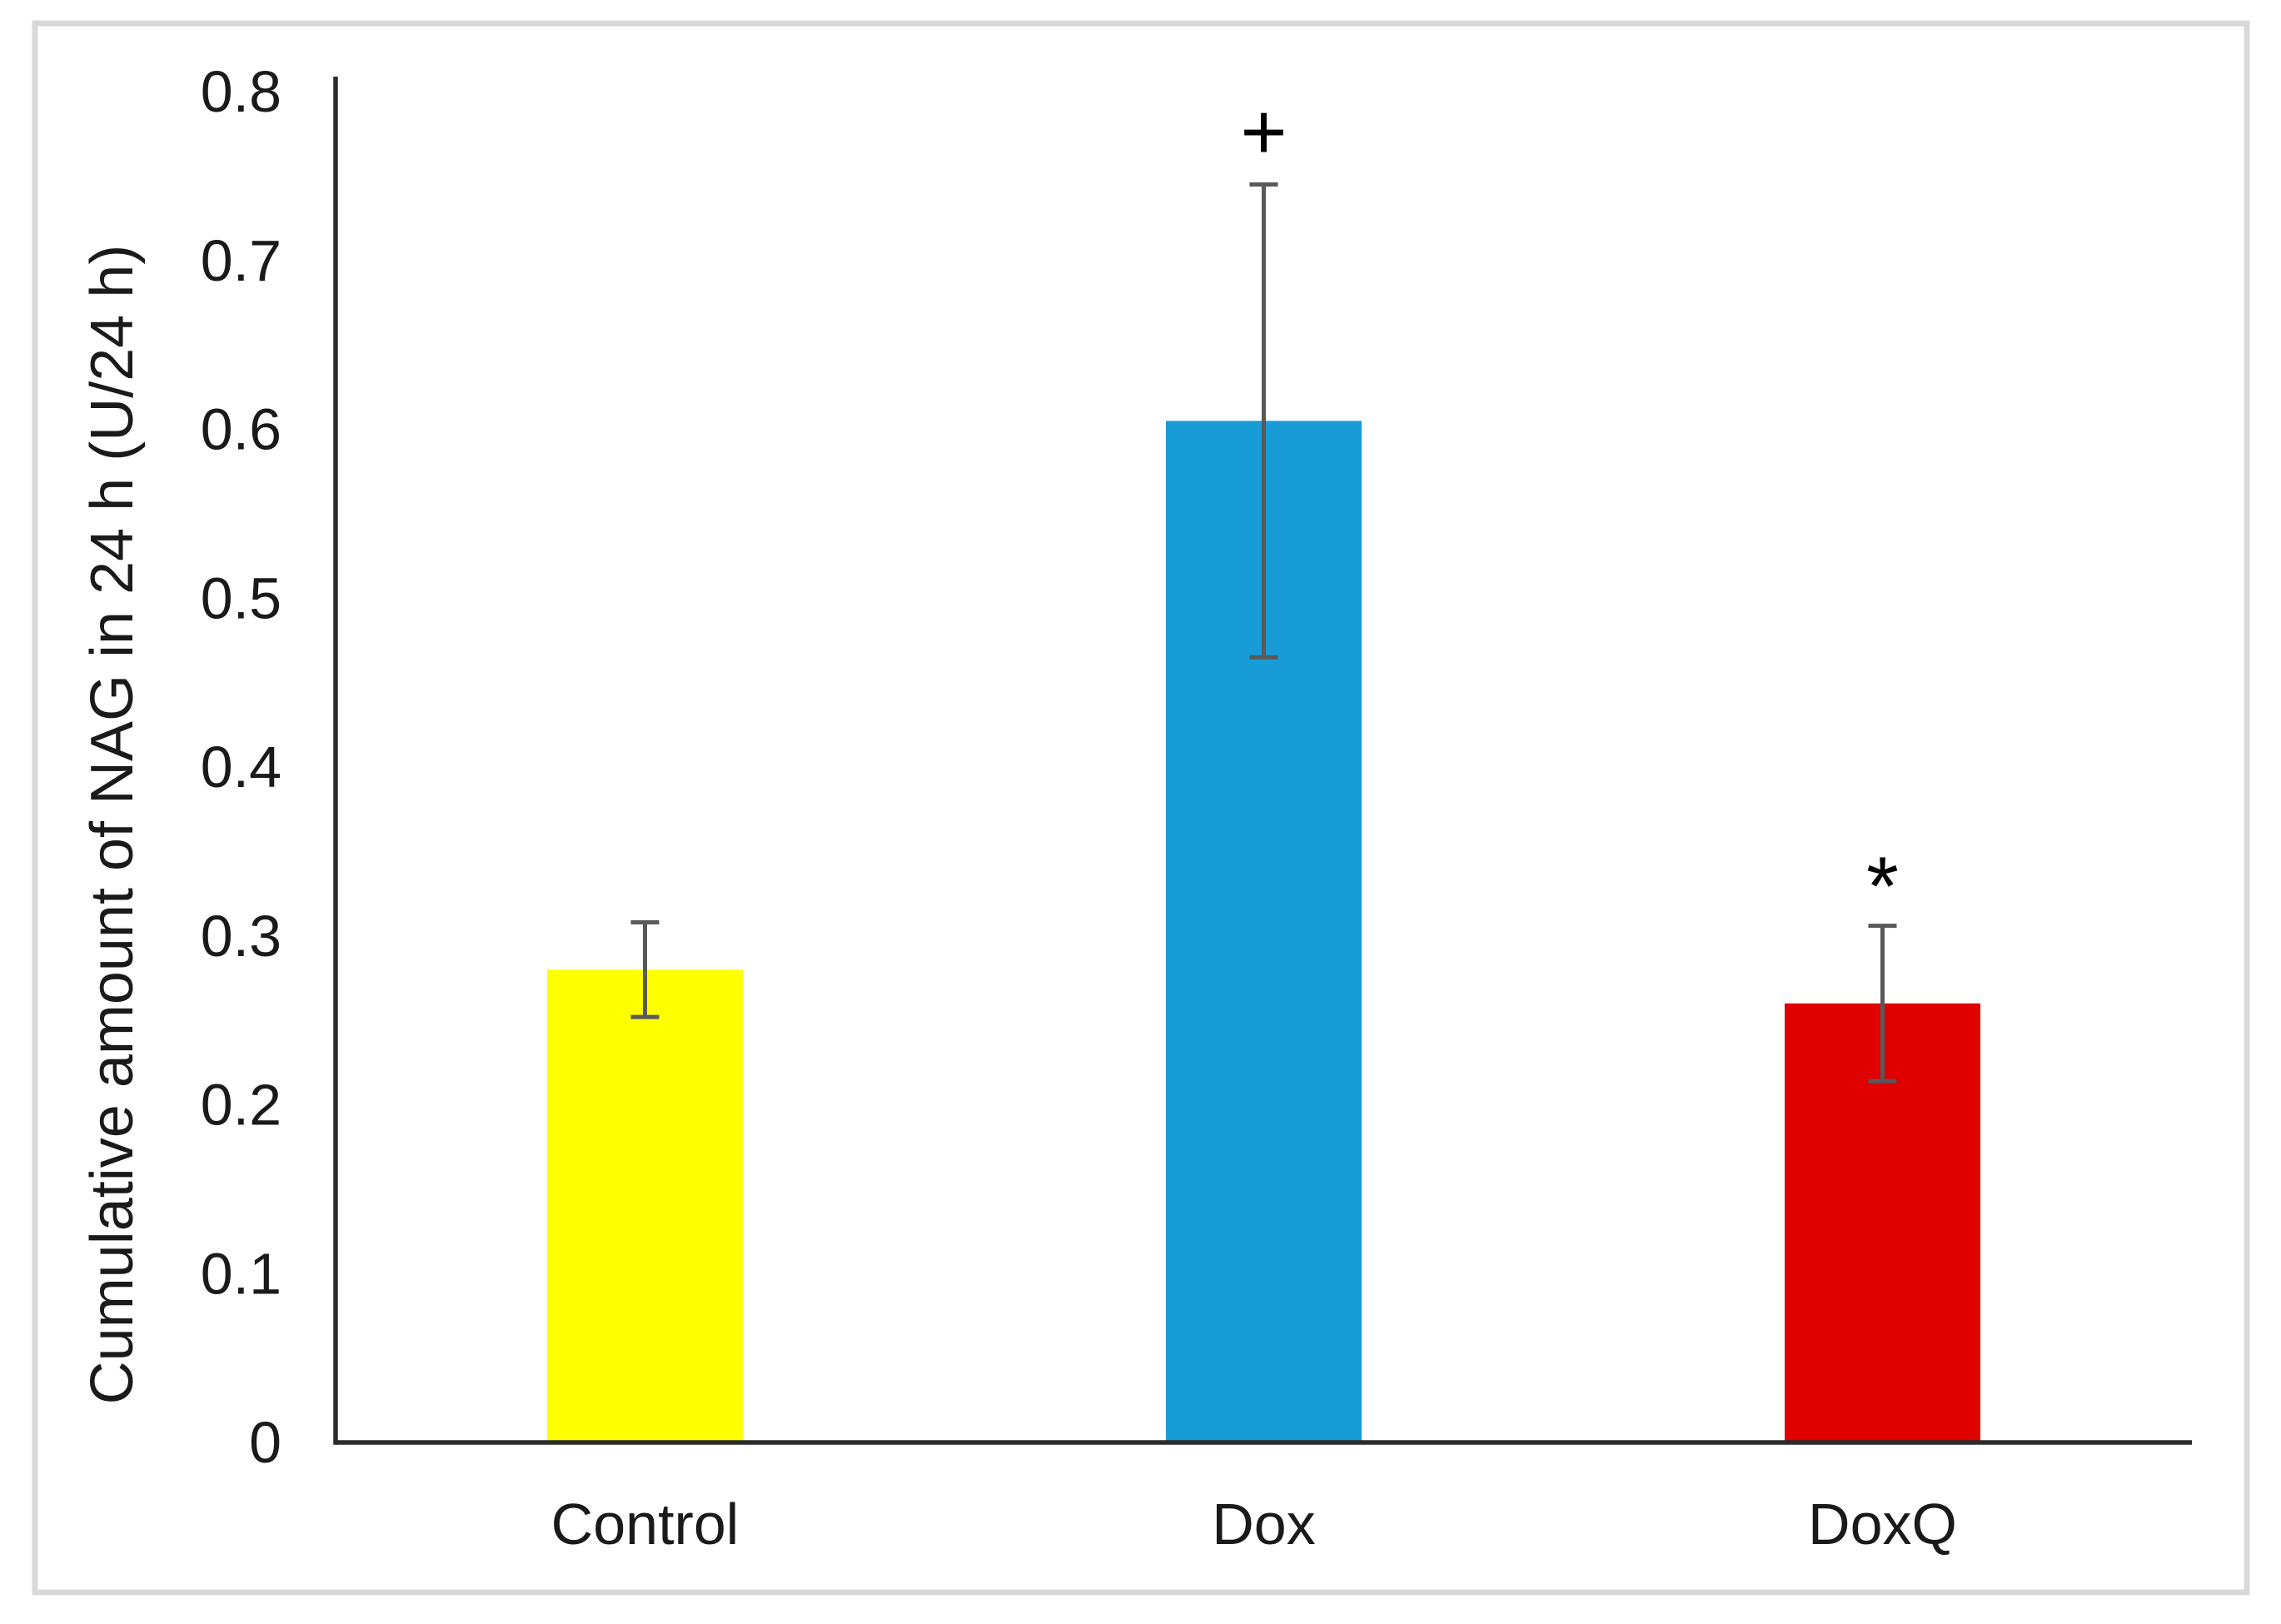  What do you see at coordinates (1882, 1525) in the screenshot?
I see `category-label-doxq: DoxQ` at bounding box center [1882, 1525].